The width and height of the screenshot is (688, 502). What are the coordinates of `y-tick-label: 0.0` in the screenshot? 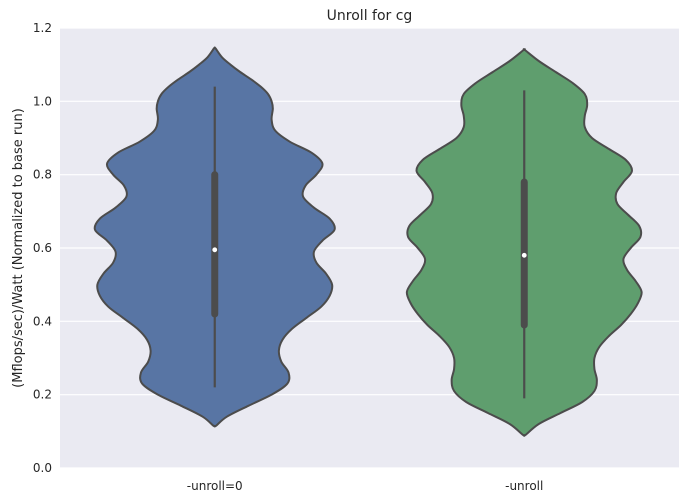 It's located at (42, 468).